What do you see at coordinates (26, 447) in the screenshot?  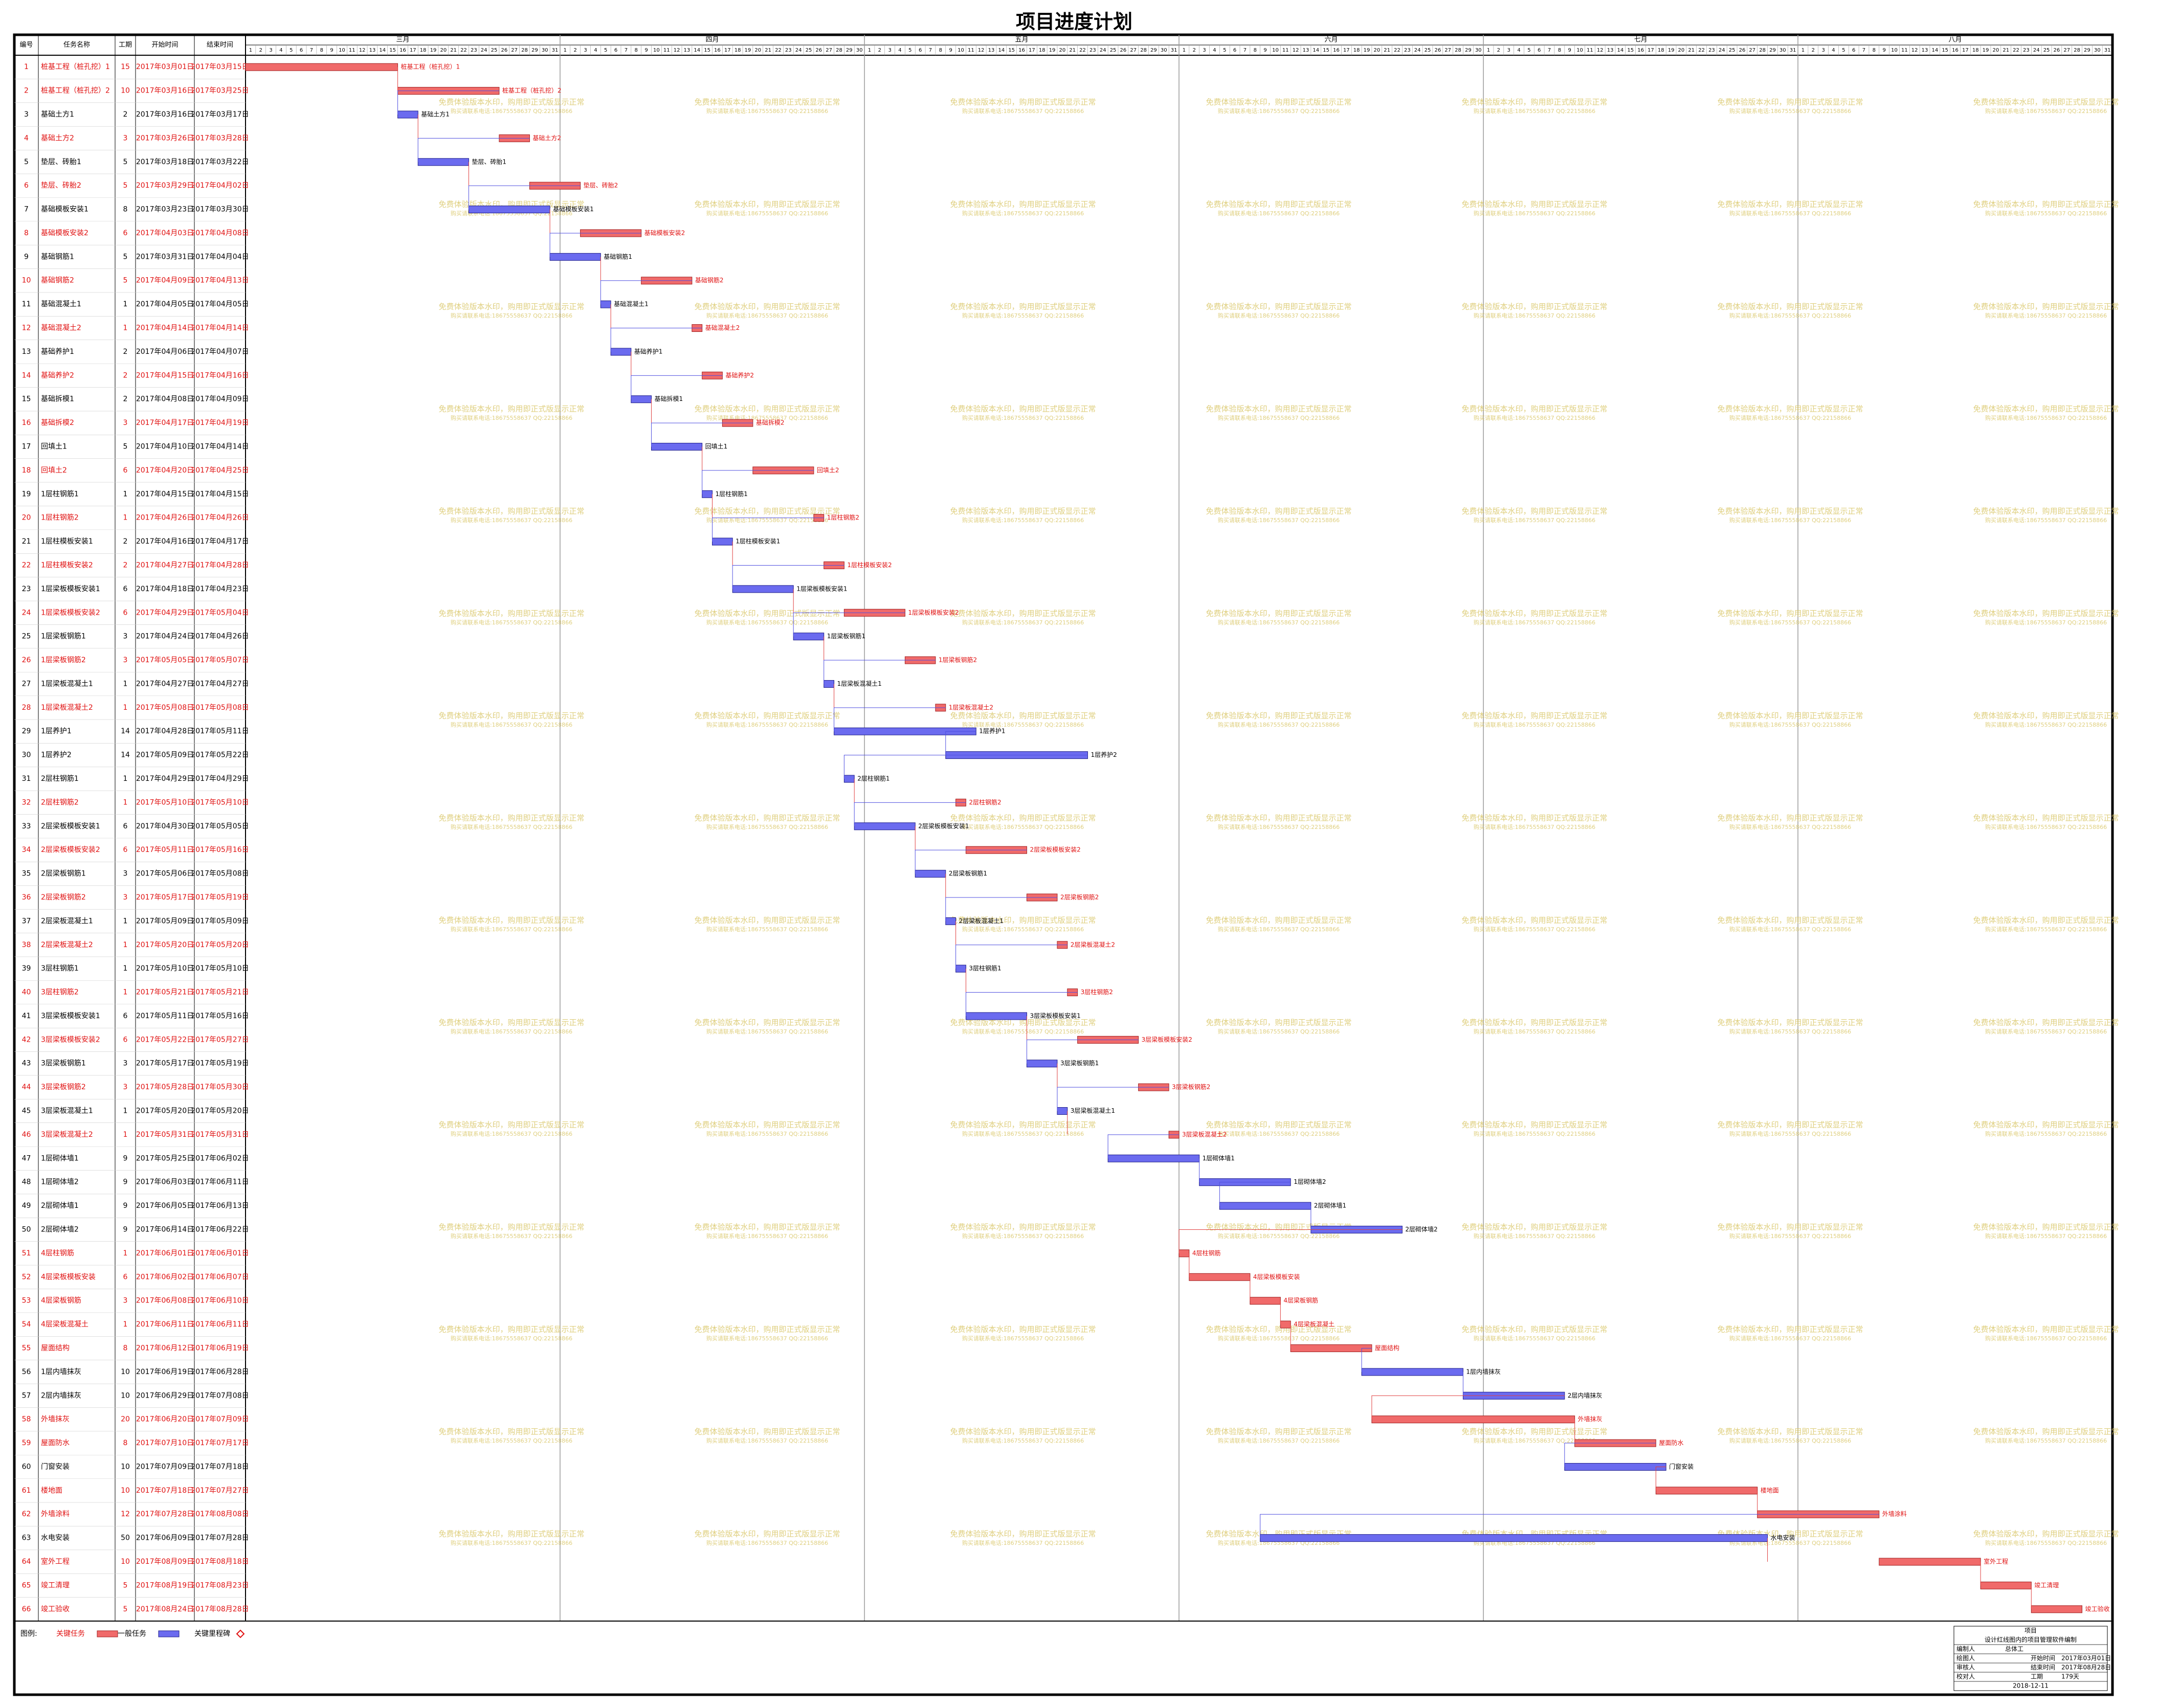 I see `table-cell: 17` at bounding box center [26, 447].